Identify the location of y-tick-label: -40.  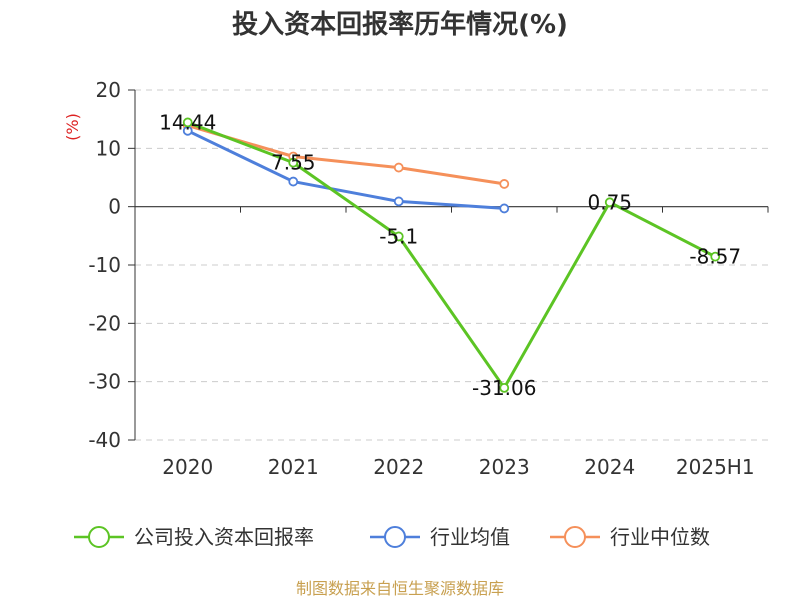
(104, 440).